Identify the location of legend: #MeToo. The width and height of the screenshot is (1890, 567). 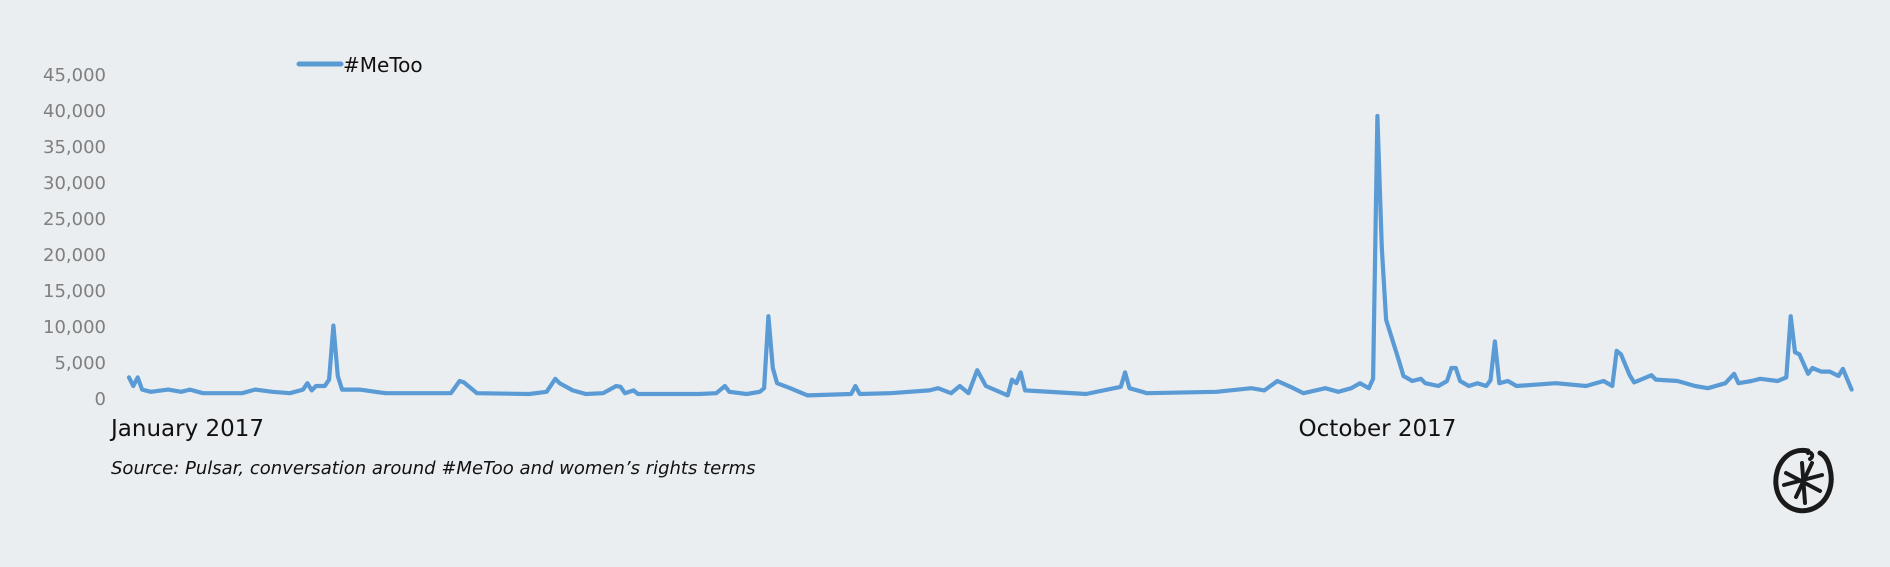
(359, 65).